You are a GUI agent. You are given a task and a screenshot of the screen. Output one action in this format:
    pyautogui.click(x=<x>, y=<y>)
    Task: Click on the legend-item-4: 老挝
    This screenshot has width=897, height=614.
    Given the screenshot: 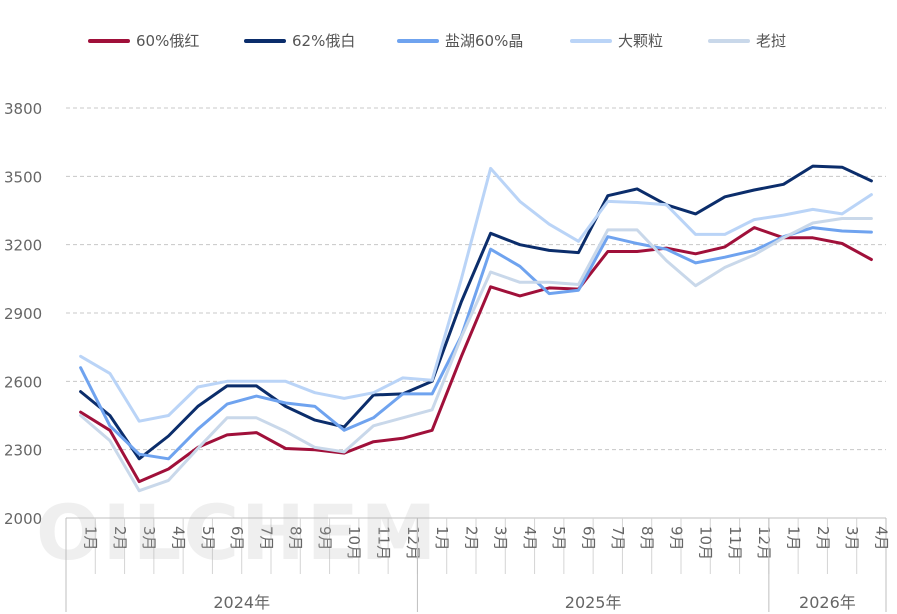 What is the action you would take?
    pyautogui.click(x=747, y=40)
    